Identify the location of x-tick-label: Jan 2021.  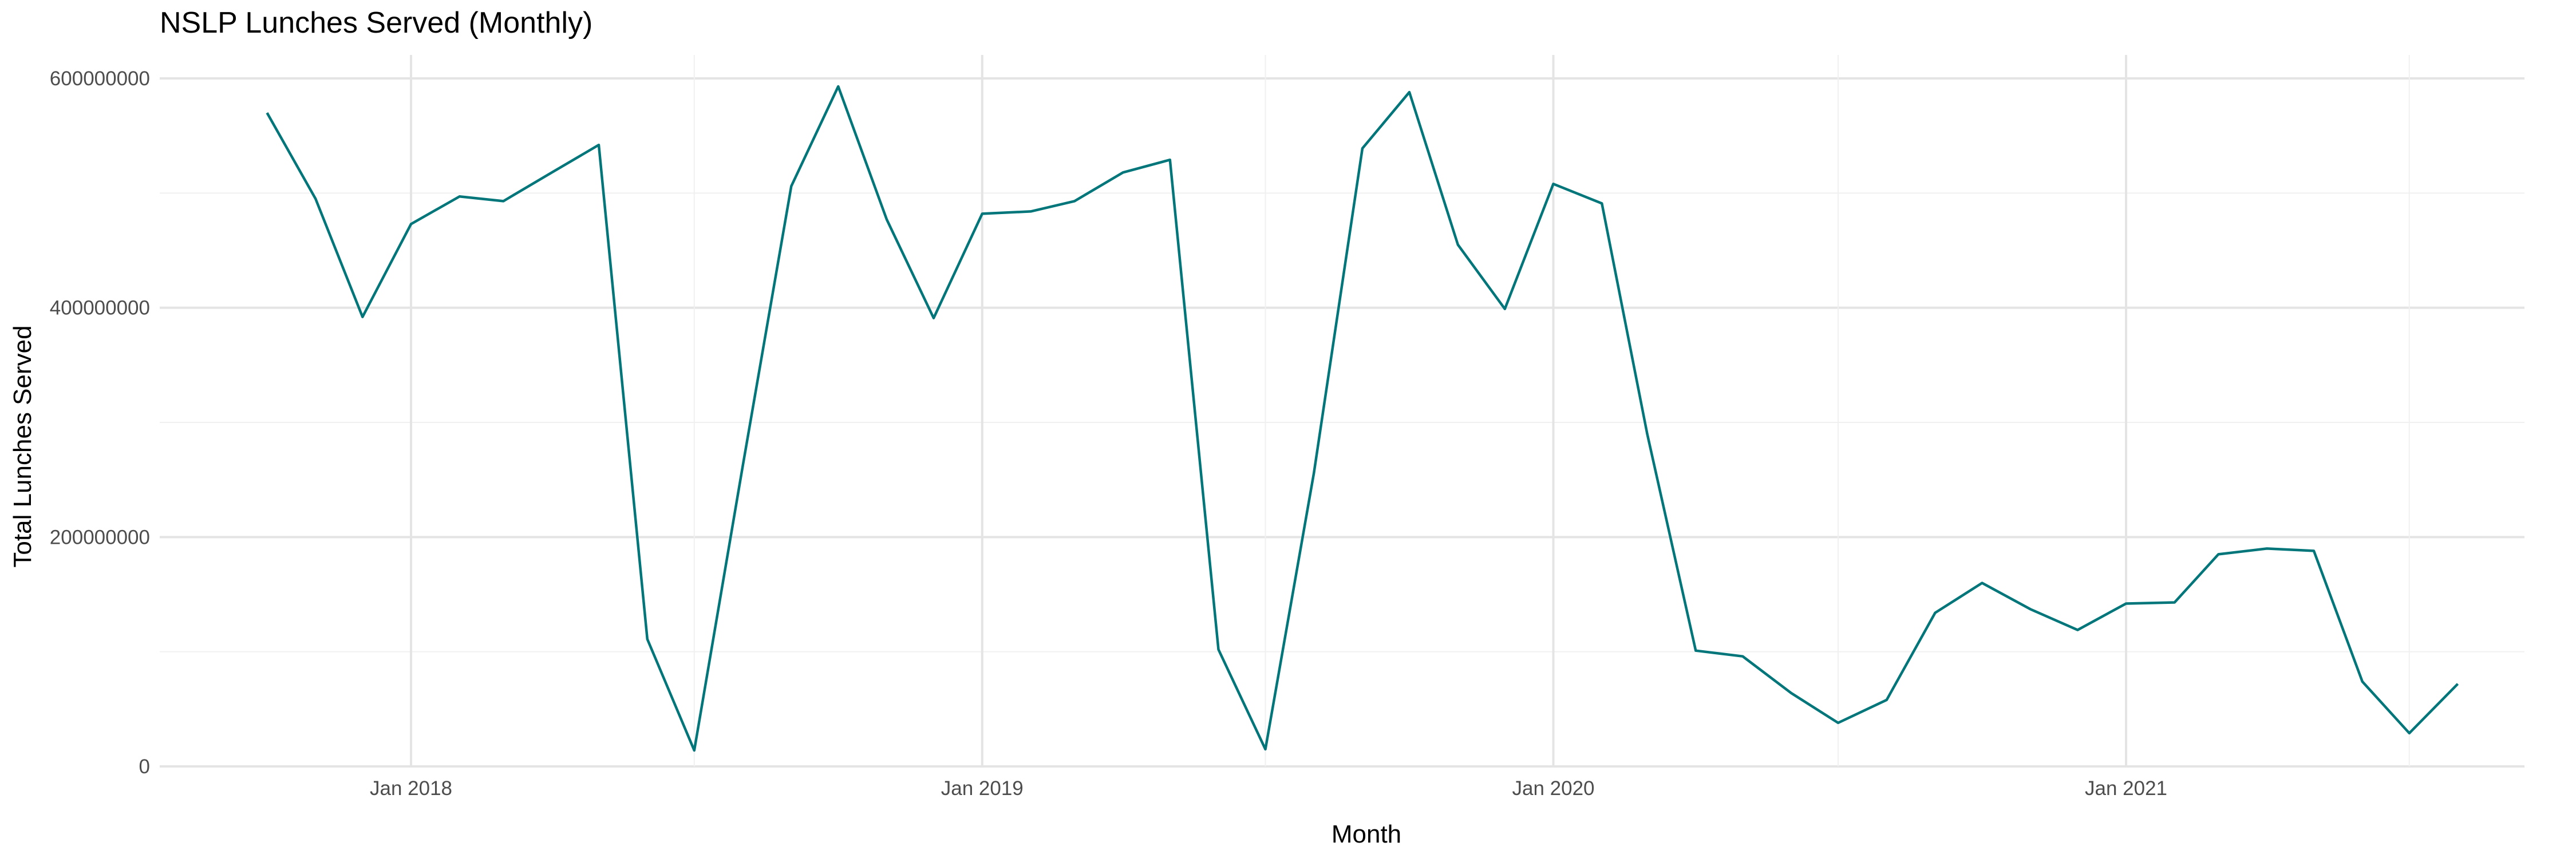
(2126, 788).